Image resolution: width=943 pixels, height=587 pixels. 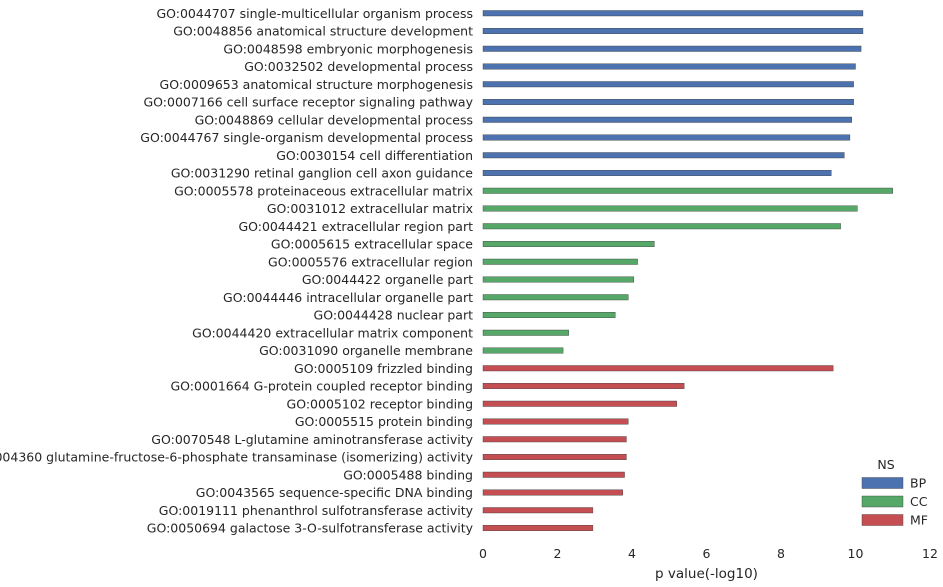 I want to click on legend-label-cc: CC, so click(x=919, y=501).